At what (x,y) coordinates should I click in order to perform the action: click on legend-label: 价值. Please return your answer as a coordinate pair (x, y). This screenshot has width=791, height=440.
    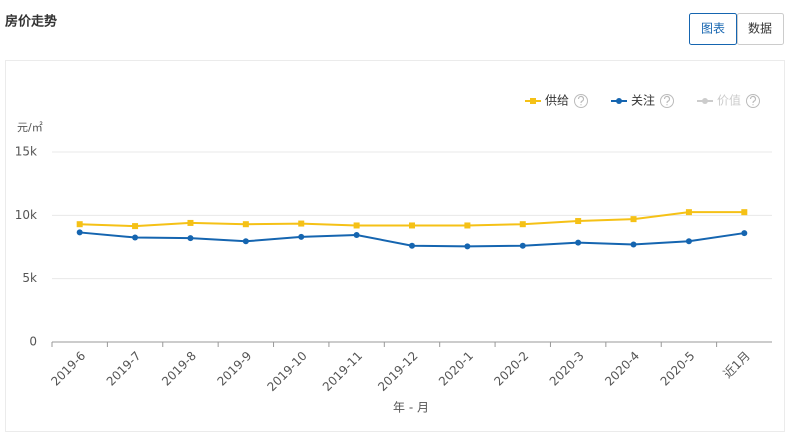
    Looking at the image, I should click on (729, 100).